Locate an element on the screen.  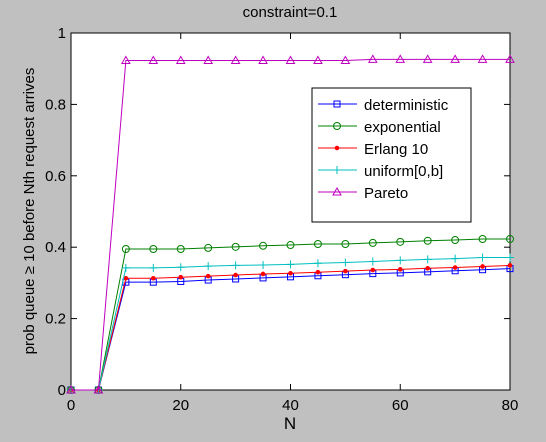
x-tick-label: 60 is located at coordinates (400, 405).